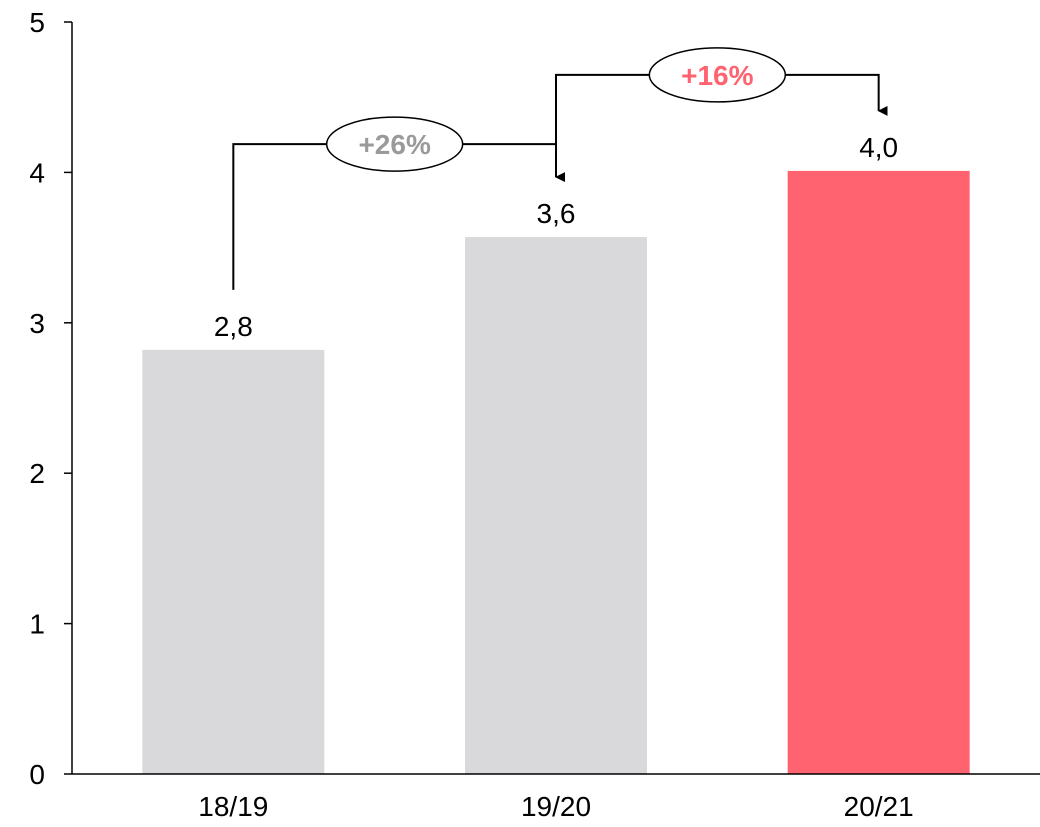  Describe the element at coordinates (37, 22) in the screenshot. I see `y-tick-label: 5` at that location.